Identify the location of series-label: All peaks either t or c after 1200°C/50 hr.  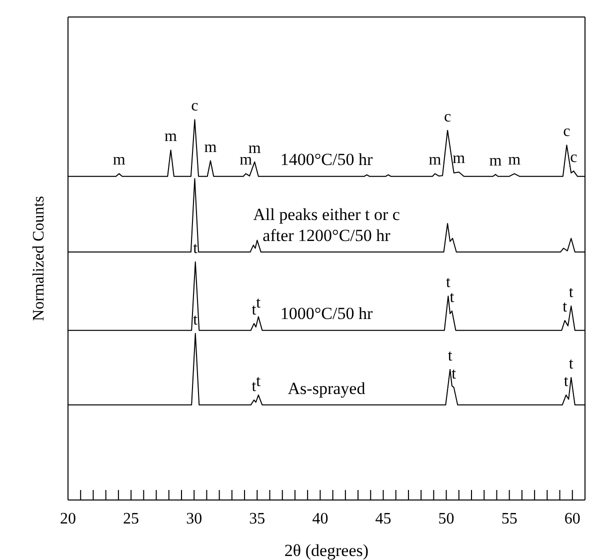
(326, 225).